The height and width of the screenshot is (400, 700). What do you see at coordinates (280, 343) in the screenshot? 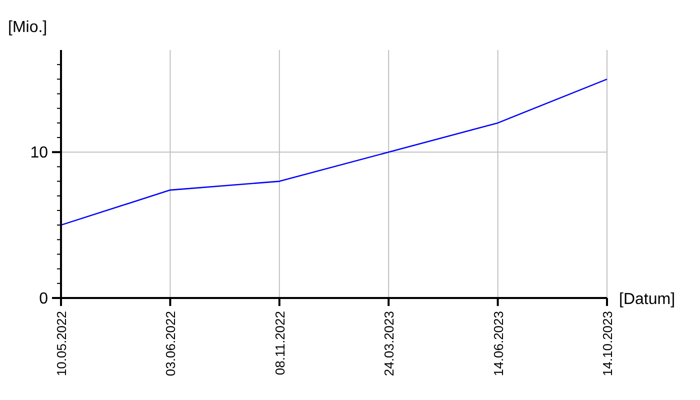
I see `x-tick-label: 08.11.2022` at bounding box center [280, 343].